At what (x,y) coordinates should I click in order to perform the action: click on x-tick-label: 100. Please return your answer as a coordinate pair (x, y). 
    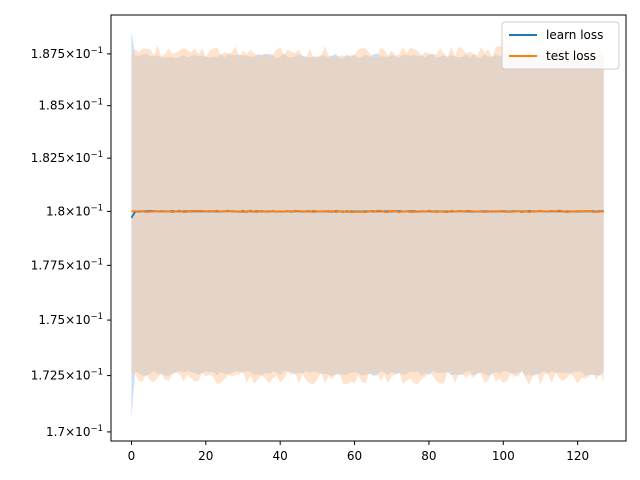
    Looking at the image, I should click on (503, 456).